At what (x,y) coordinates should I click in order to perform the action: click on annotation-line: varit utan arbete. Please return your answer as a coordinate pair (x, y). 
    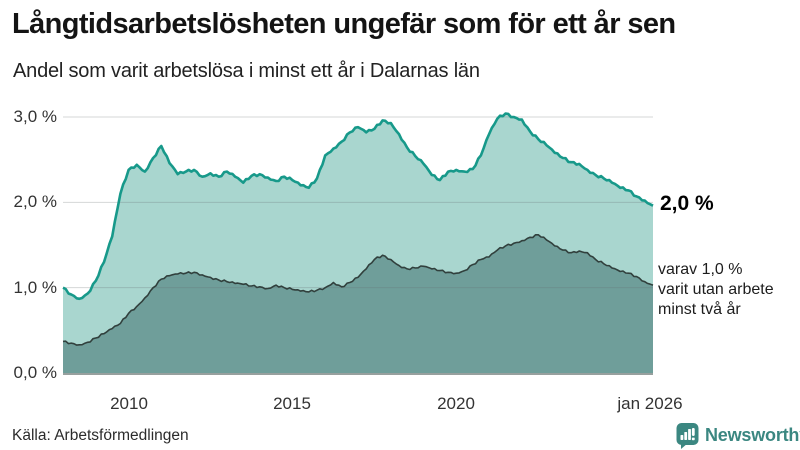
    Looking at the image, I should click on (716, 289).